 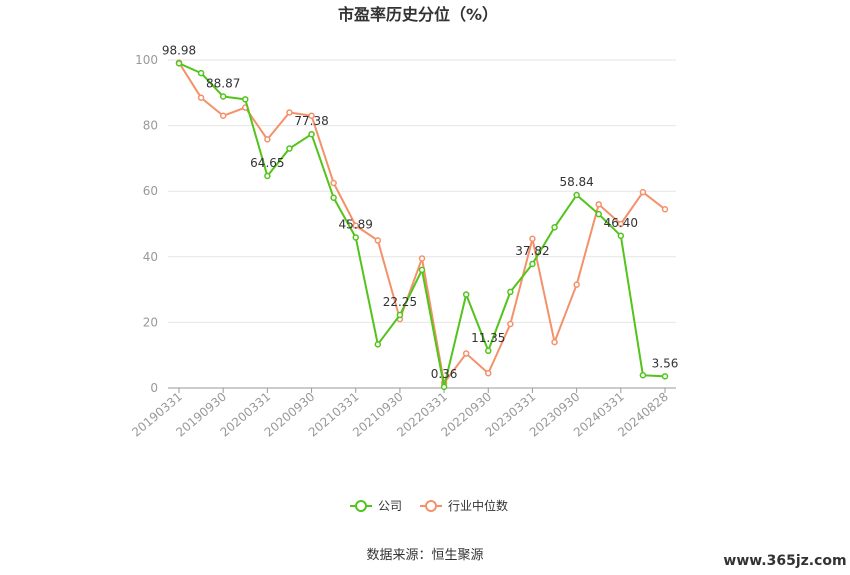 I want to click on data-label: 77.38, so click(x=311, y=121).